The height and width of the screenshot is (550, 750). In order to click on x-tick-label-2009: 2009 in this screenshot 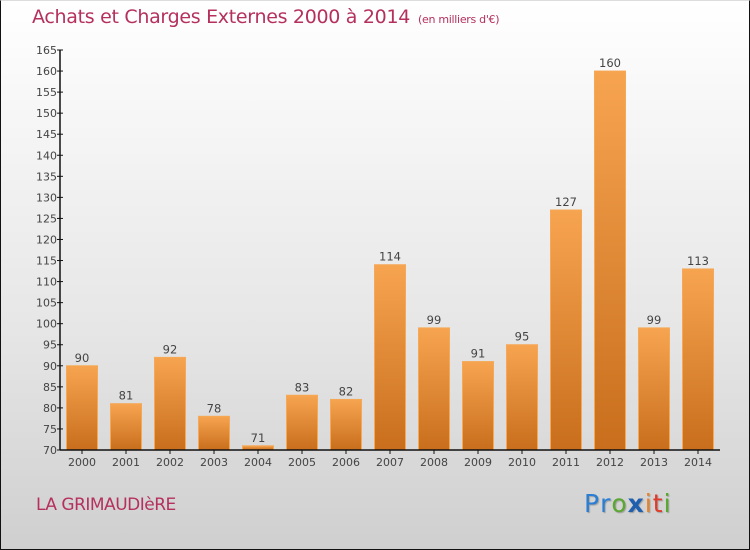, I will do `click(478, 462)`.